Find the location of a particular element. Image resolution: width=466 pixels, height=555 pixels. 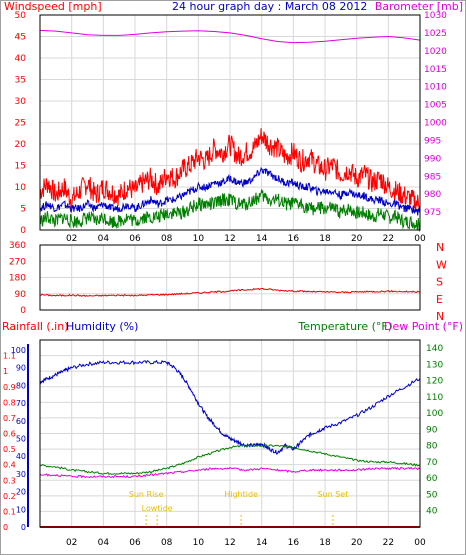

series-humidity is located at coordinates (230, 407).